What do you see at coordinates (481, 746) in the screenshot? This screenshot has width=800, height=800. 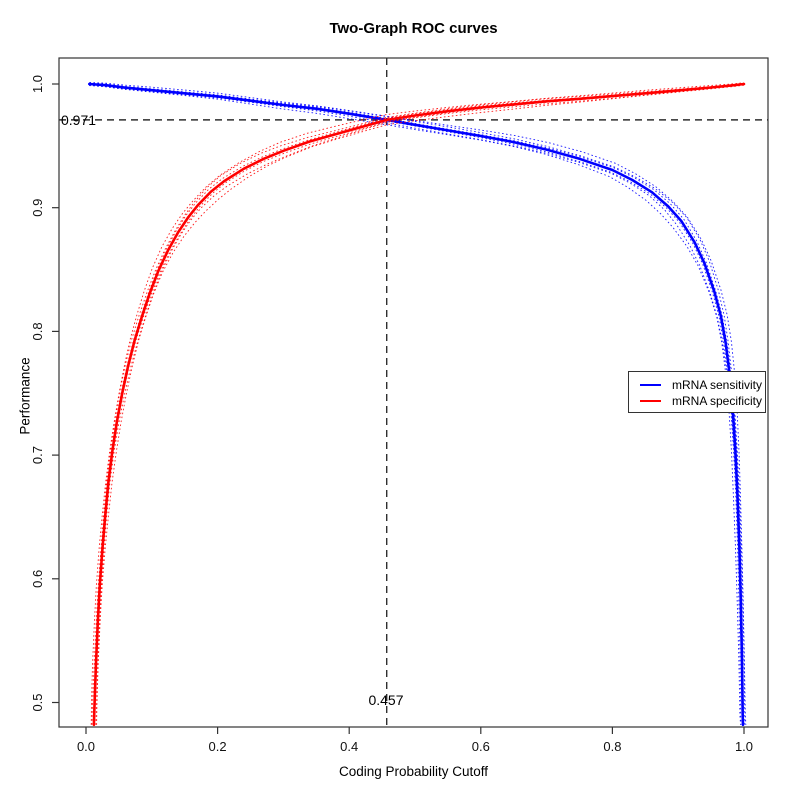 I see `x-tick-label: 0.6` at bounding box center [481, 746].